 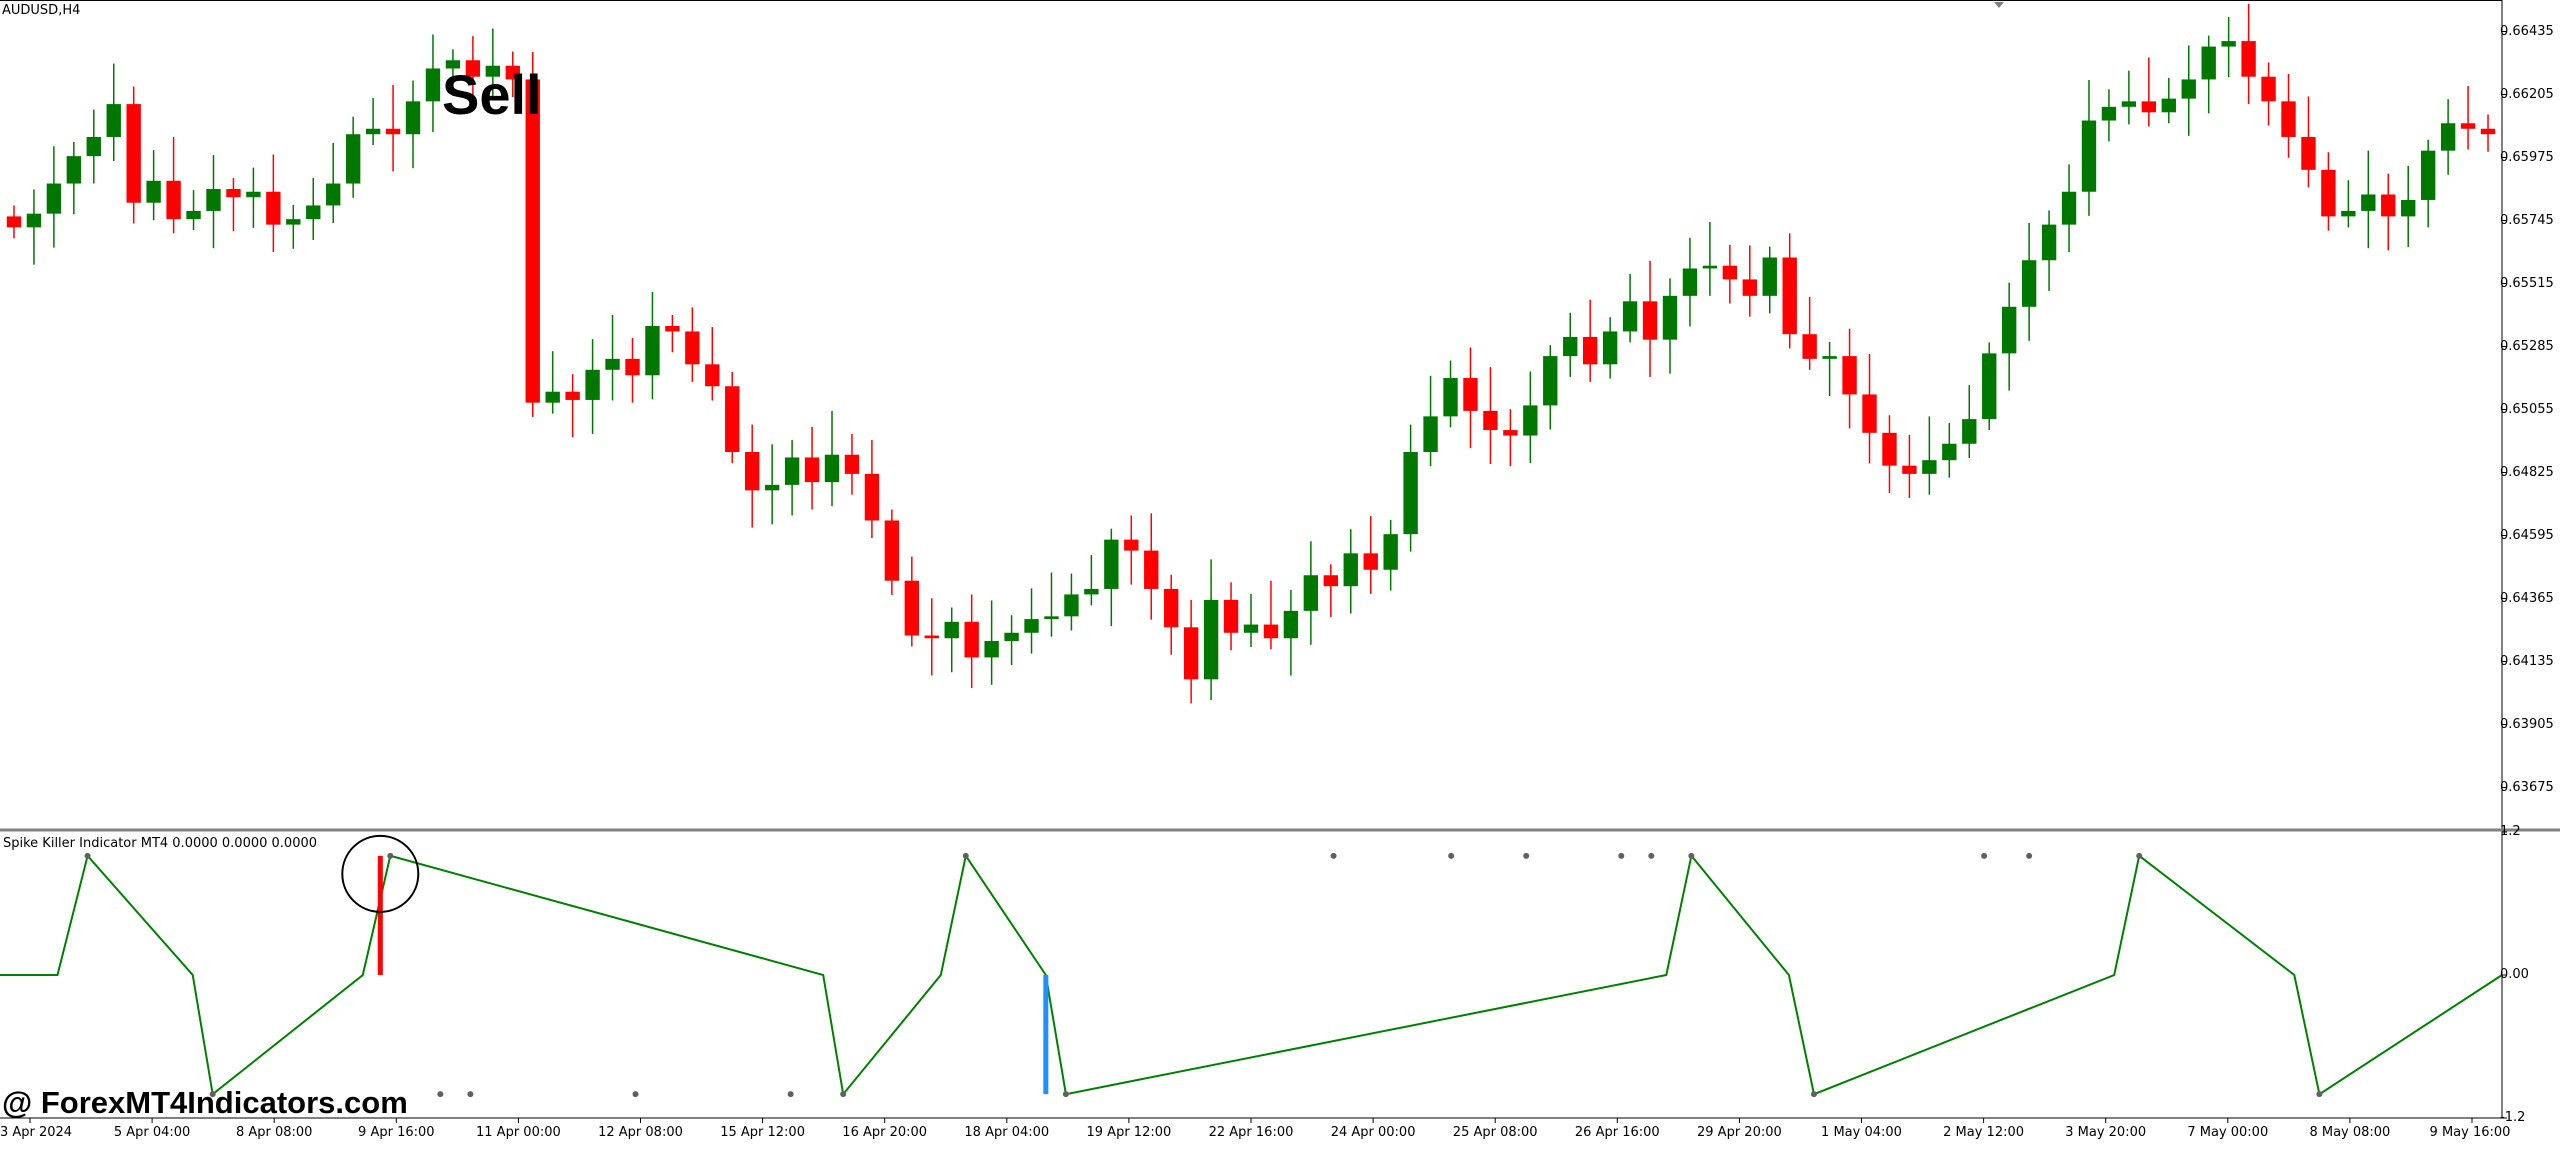 I want to click on time-tick-label: 1 May 04:00, so click(x=1861, y=1132).